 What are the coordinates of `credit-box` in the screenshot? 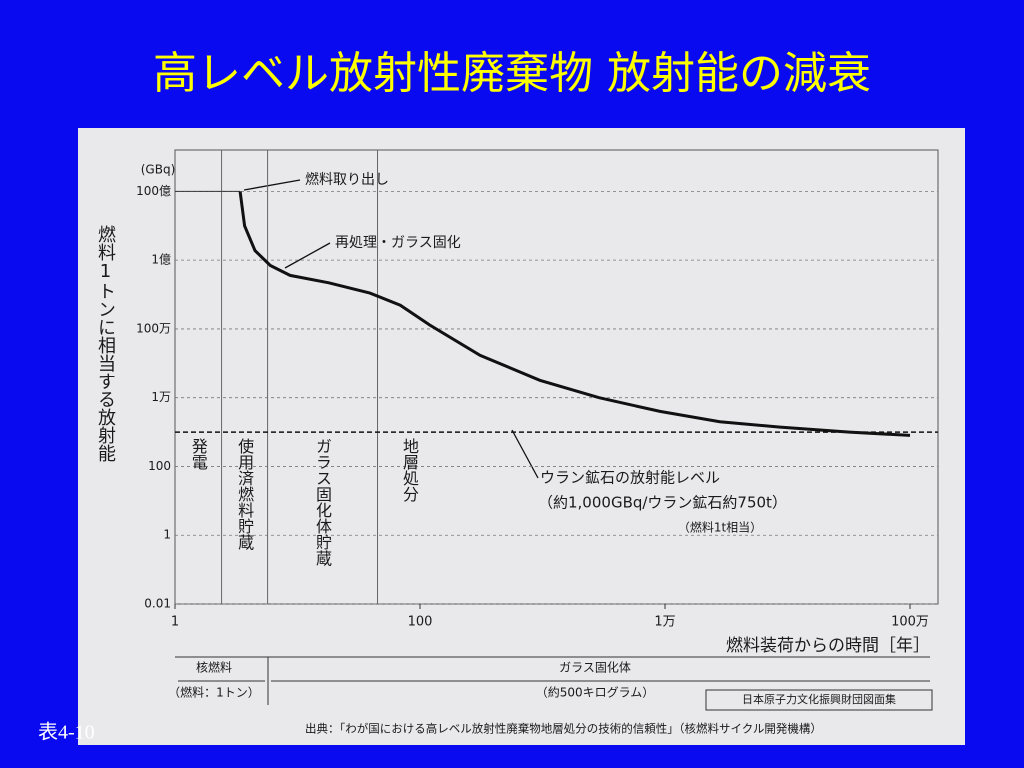 It's located at (819, 700).